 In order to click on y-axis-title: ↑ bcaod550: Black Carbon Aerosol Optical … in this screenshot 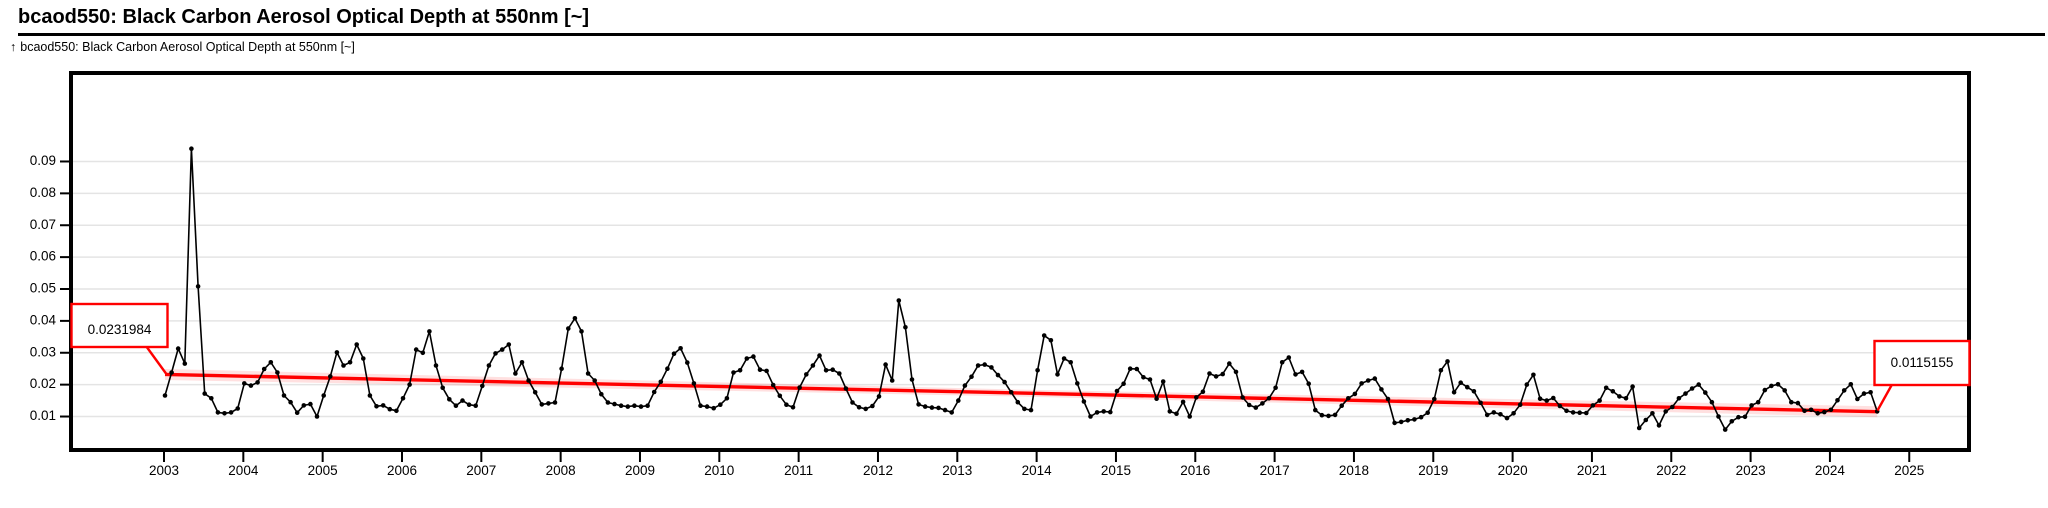, I will do `click(182, 47)`.